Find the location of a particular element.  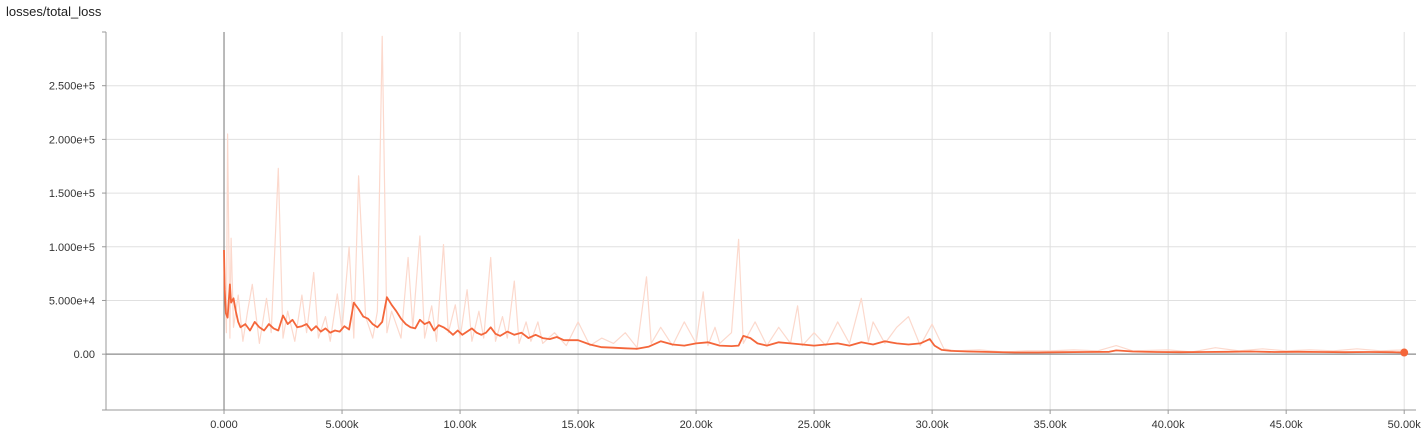

y-tick-label: 0.00 is located at coordinates (84, 355).